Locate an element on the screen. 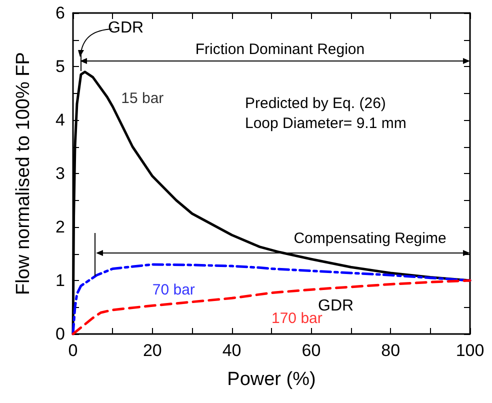 The height and width of the screenshot is (403, 492). x-tick-label: 40 is located at coordinates (232, 350).